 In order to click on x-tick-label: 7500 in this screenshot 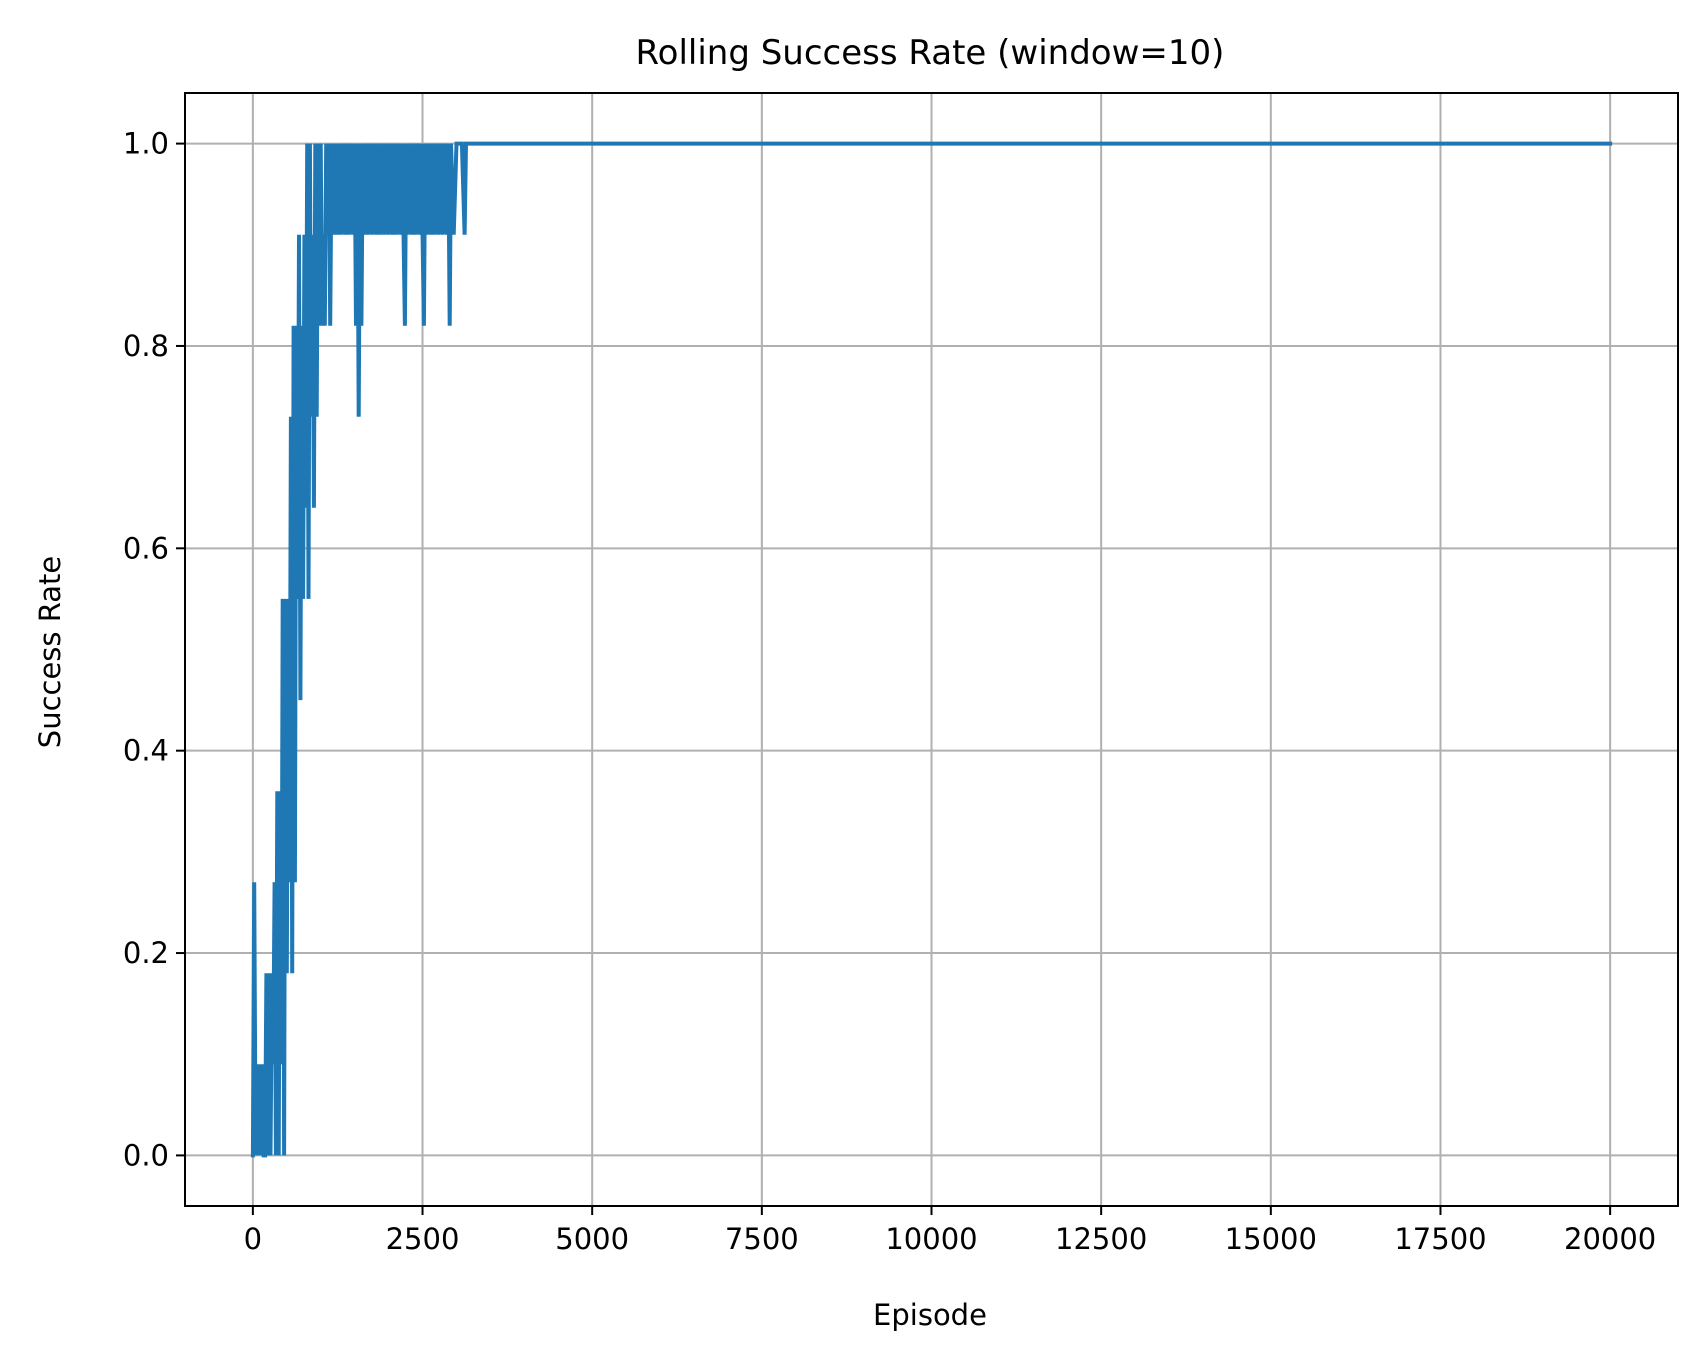, I will do `click(762, 1239)`.